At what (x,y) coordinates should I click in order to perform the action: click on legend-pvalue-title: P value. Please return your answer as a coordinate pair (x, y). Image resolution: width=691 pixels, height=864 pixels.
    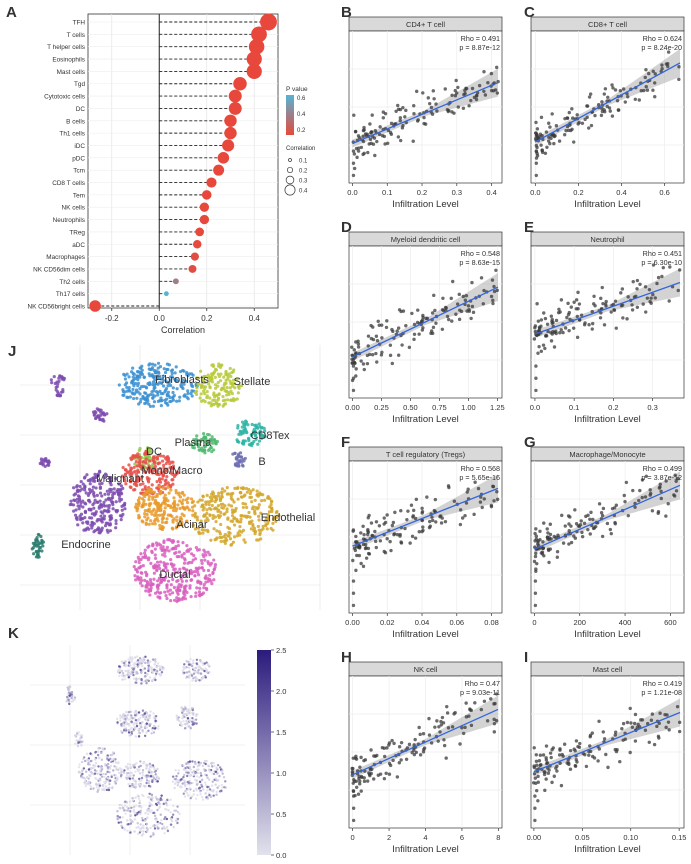
    Looking at the image, I should click on (297, 89).